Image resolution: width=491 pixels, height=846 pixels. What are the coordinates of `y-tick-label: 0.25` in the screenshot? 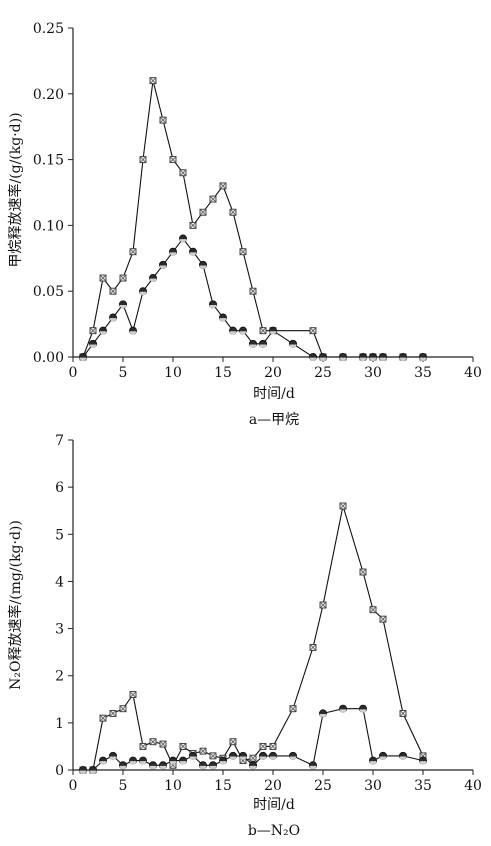 It's located at (48, 29).